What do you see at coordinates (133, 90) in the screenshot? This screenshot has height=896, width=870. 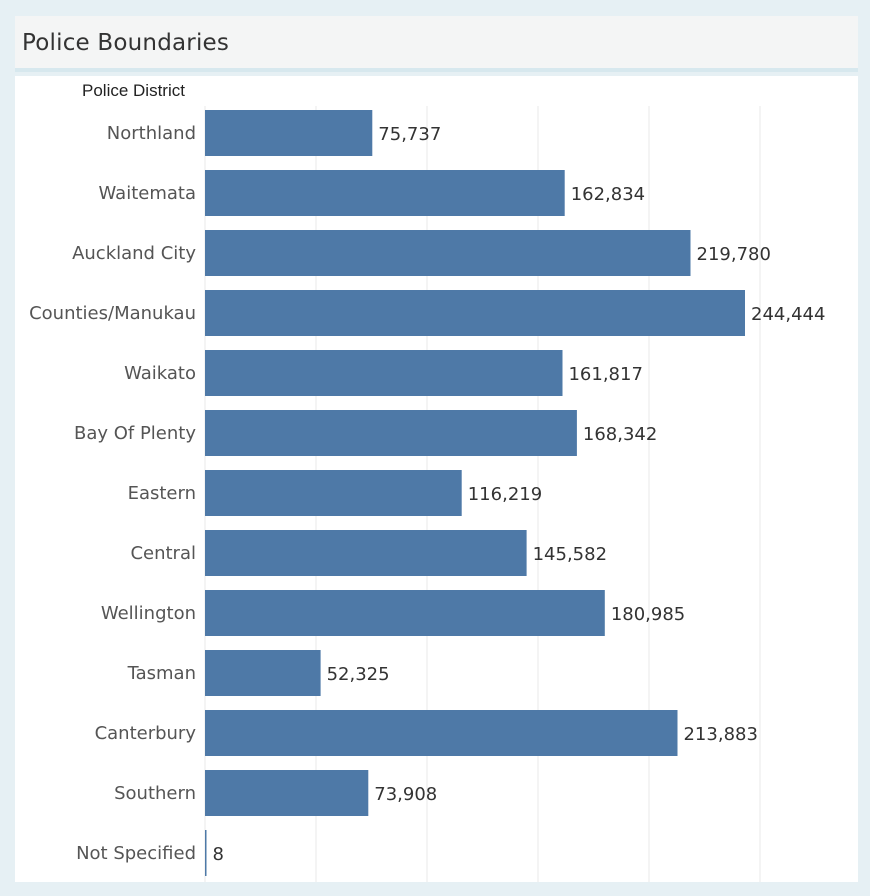 I see `row-header-label: Police District` at bounding box center [133, 90].